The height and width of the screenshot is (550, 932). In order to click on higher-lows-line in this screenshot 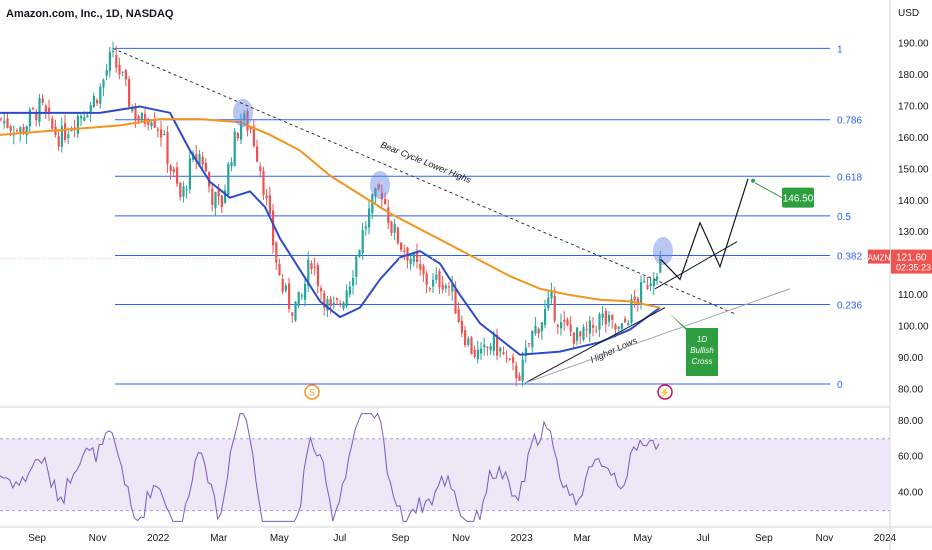, I will do `click(595, 345)`.